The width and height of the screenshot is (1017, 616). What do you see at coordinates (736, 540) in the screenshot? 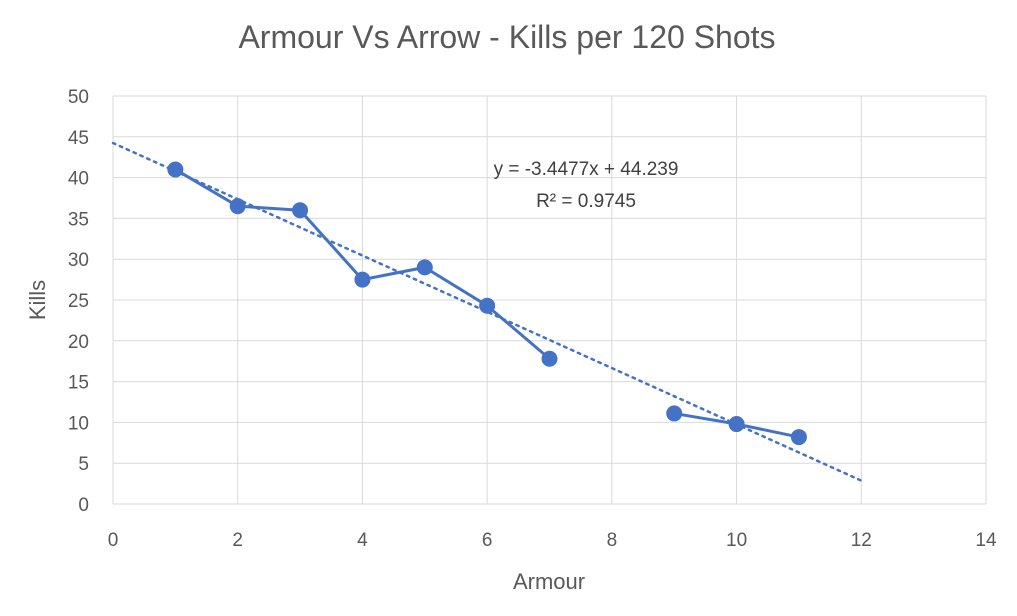
I see `x-tick-label: 10` at bounding box center [736, 540].